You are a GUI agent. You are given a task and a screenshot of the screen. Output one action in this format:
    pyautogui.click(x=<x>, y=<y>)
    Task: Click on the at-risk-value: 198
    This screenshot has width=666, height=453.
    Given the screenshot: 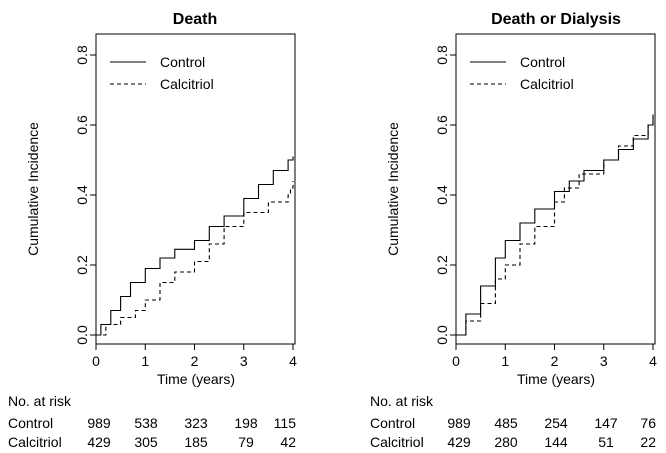 What is the action you would take?
    pyautogui.click(x=246, y=423)
    